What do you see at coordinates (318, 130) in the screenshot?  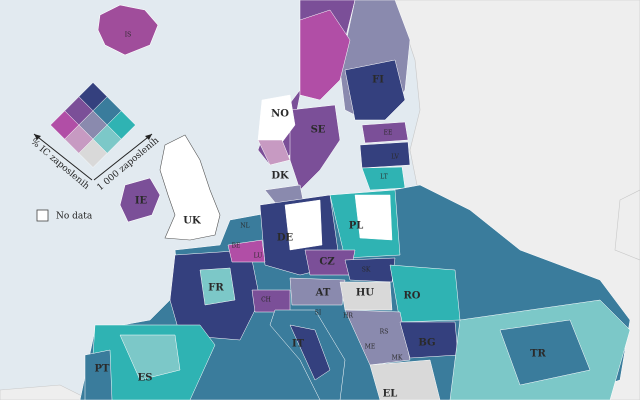 I see `country-label: SE` at bounding box center [318, 130].